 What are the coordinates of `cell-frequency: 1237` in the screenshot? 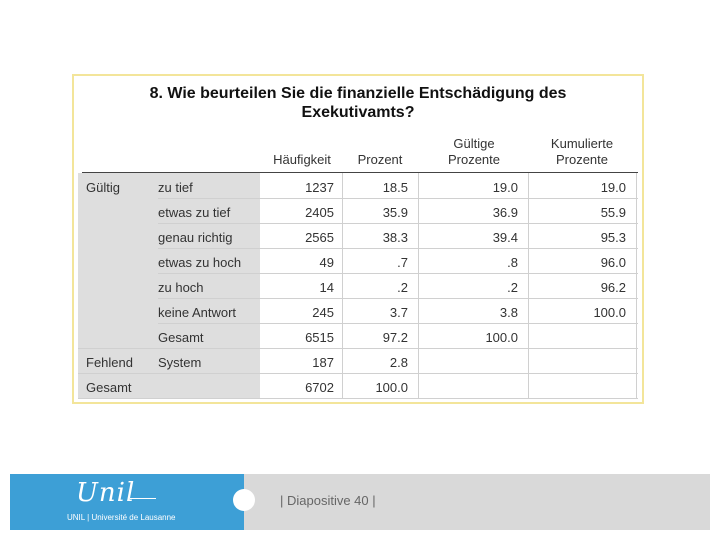 It's located at (319, 187).